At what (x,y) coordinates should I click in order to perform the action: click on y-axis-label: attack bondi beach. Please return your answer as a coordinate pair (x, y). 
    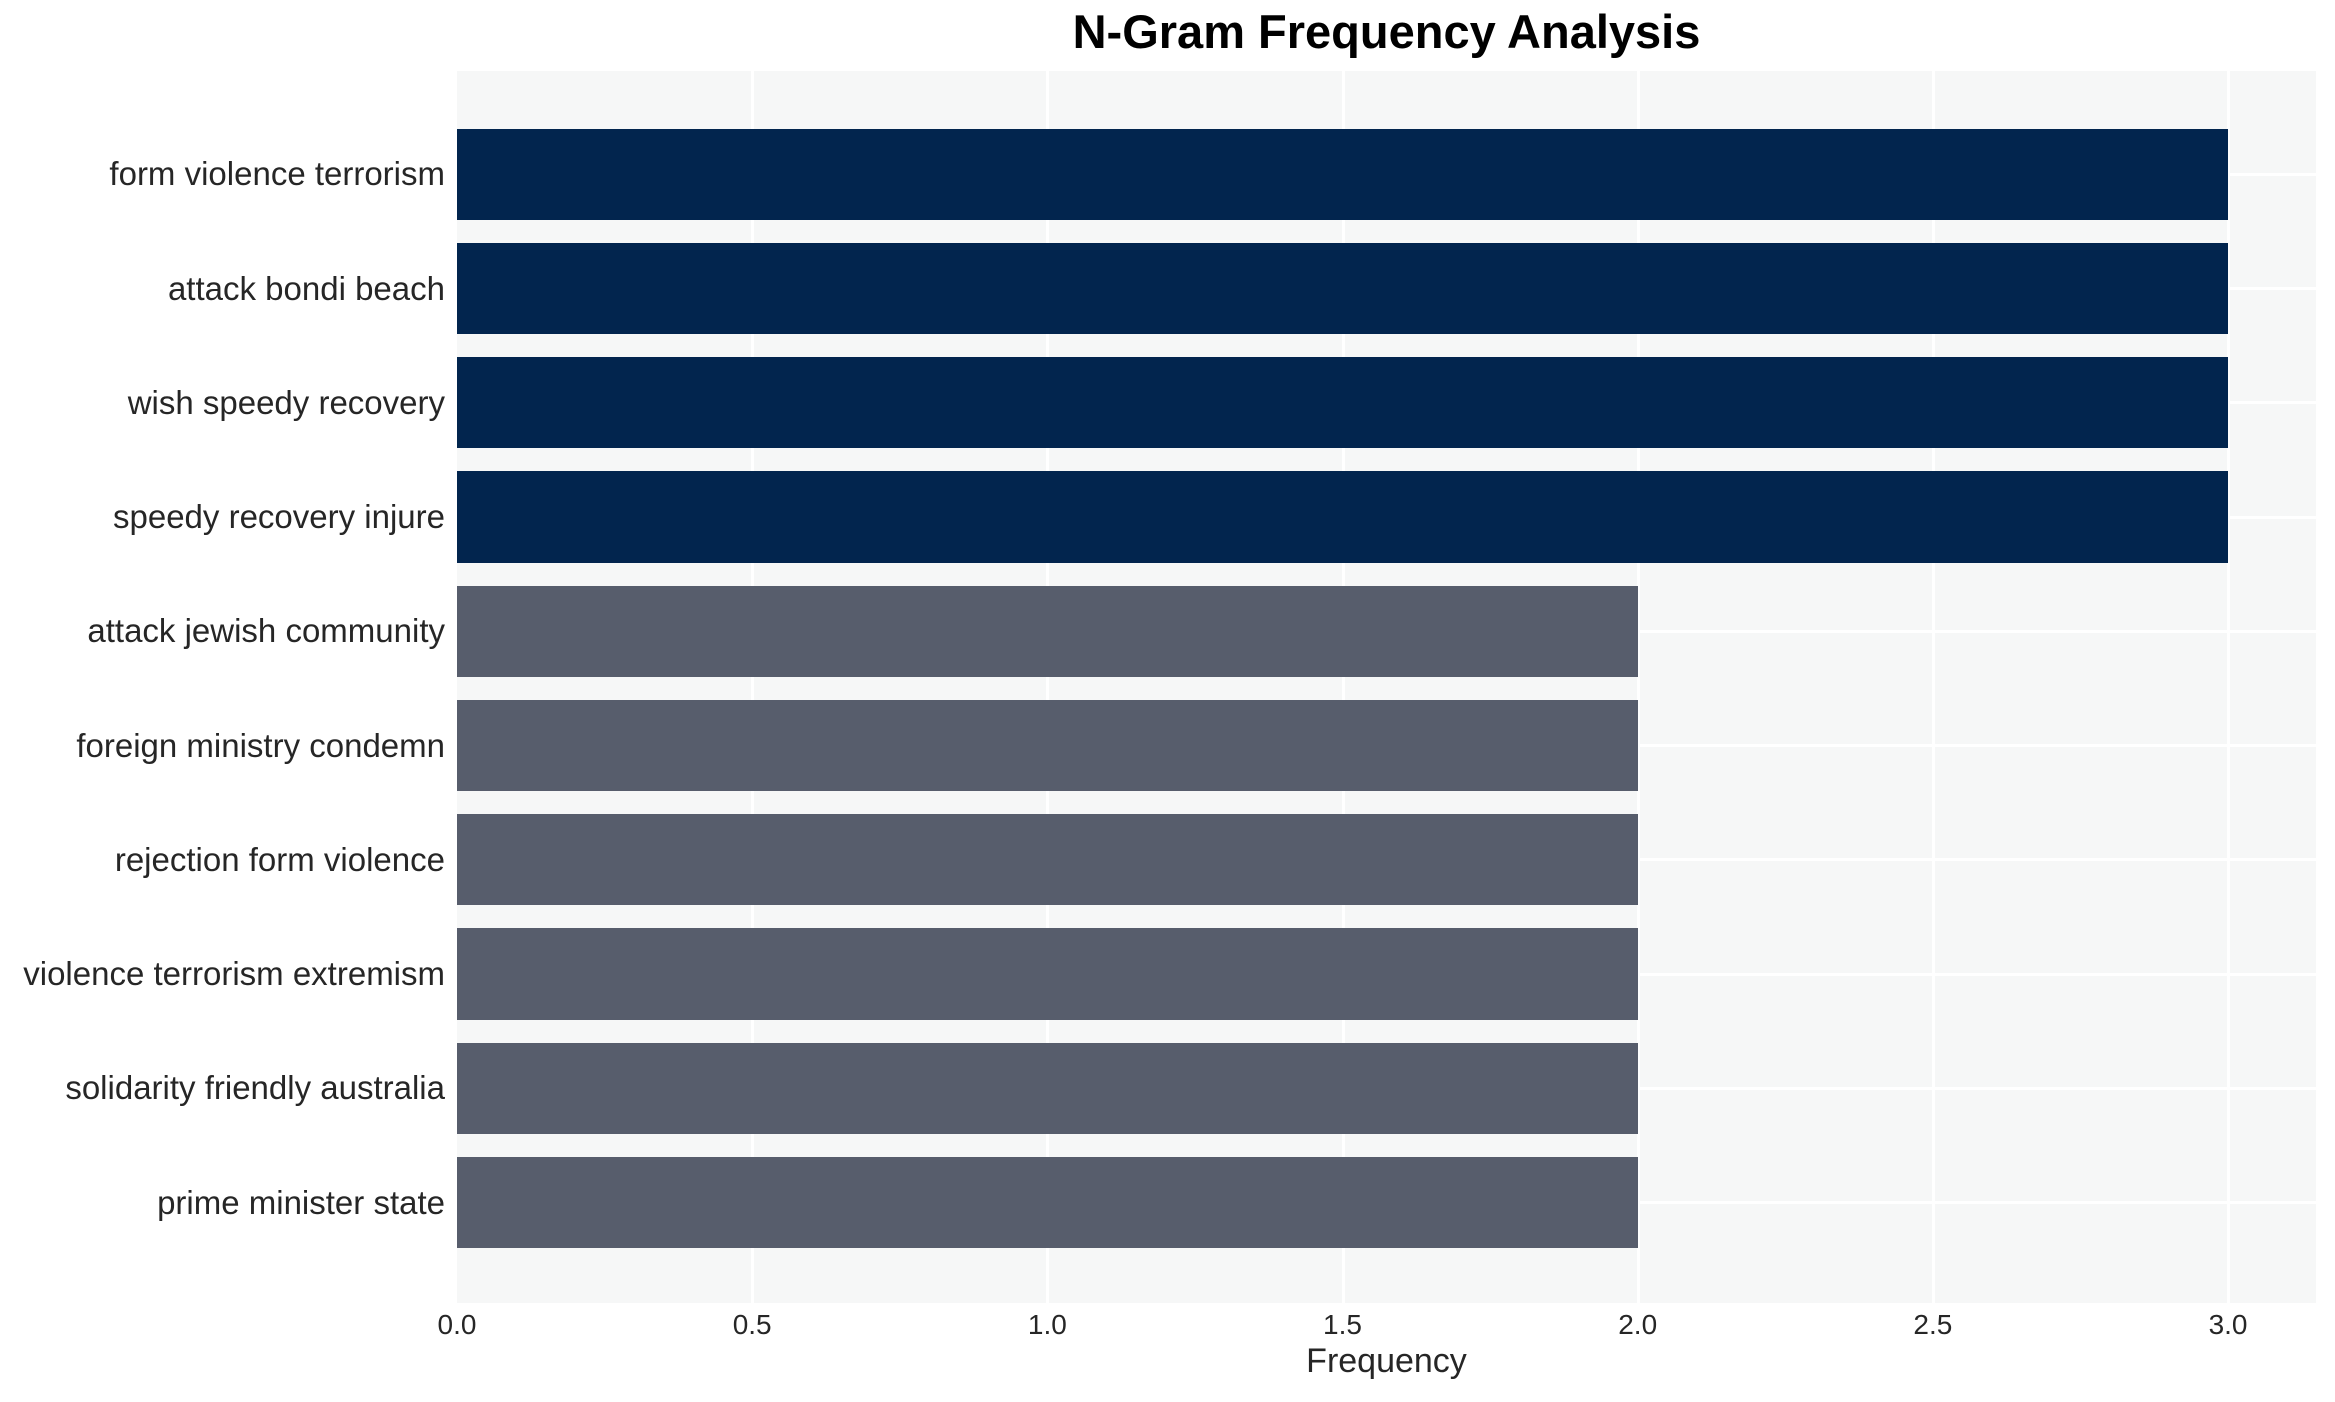
    Looking at the image, I should click on (306, 288).